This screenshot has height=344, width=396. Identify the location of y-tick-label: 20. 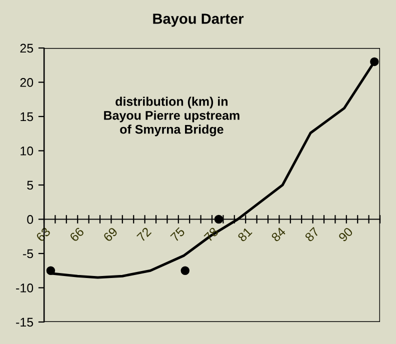
(27, 82).